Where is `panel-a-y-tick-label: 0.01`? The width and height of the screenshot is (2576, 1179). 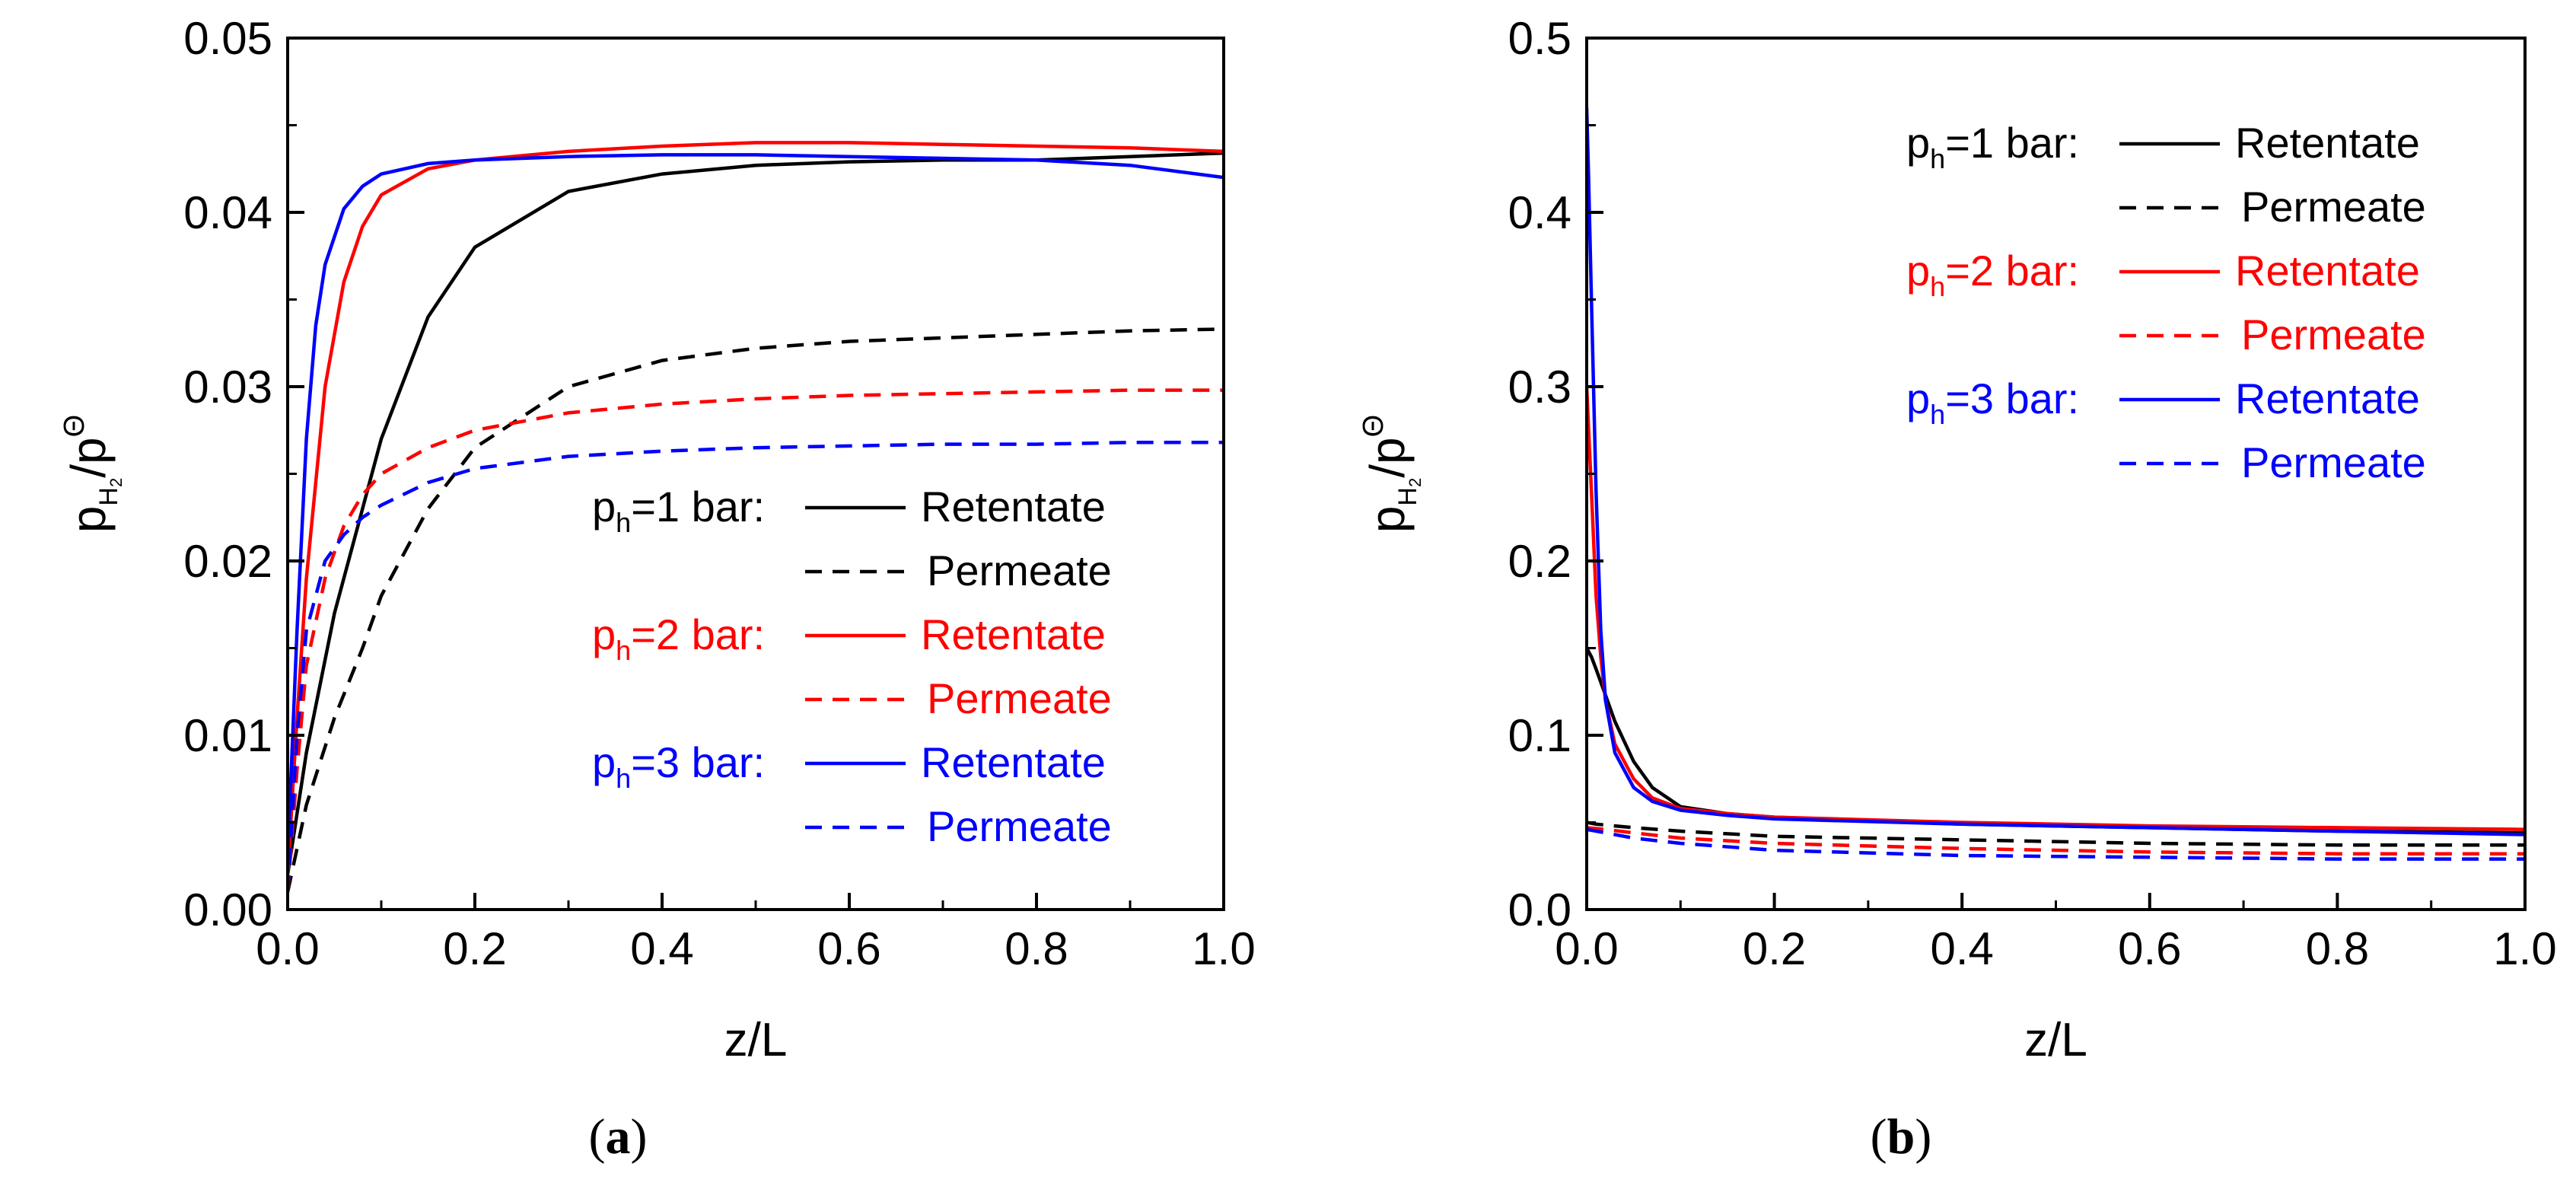
panel-a-y-tick-label: 0.01 is located at coordinates (227, 735).